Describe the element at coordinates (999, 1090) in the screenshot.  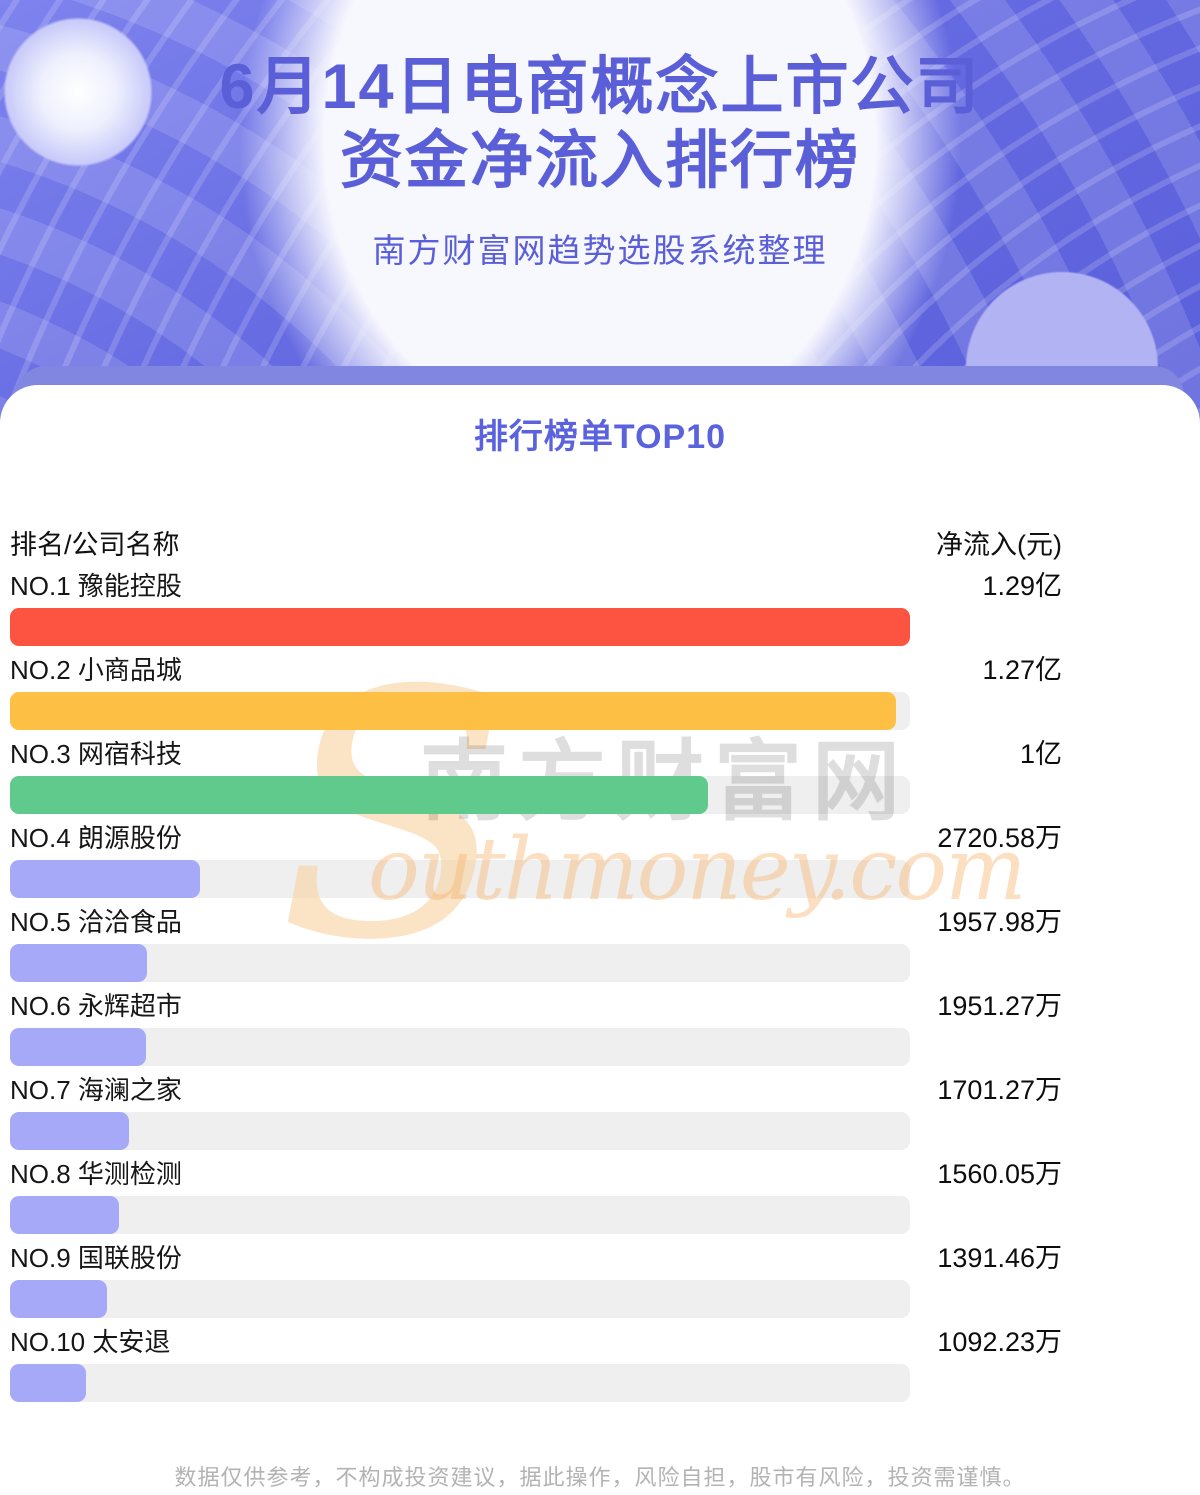
I see `row-inflow-value: 1701.27万` at that location.